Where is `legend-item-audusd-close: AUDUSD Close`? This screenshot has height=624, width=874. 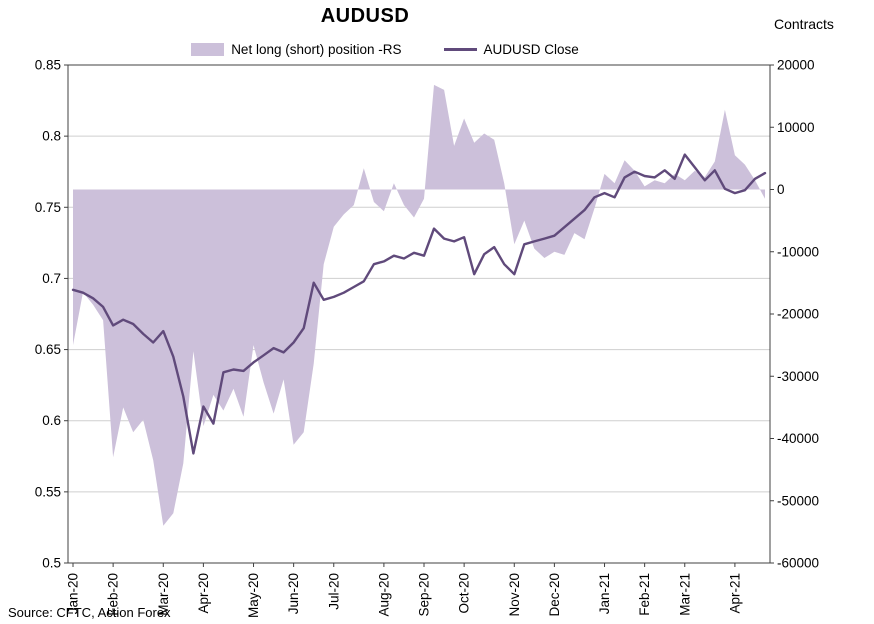
legend-item-audusd-close: AUDUSD Close is located at coordinates (511, 49).